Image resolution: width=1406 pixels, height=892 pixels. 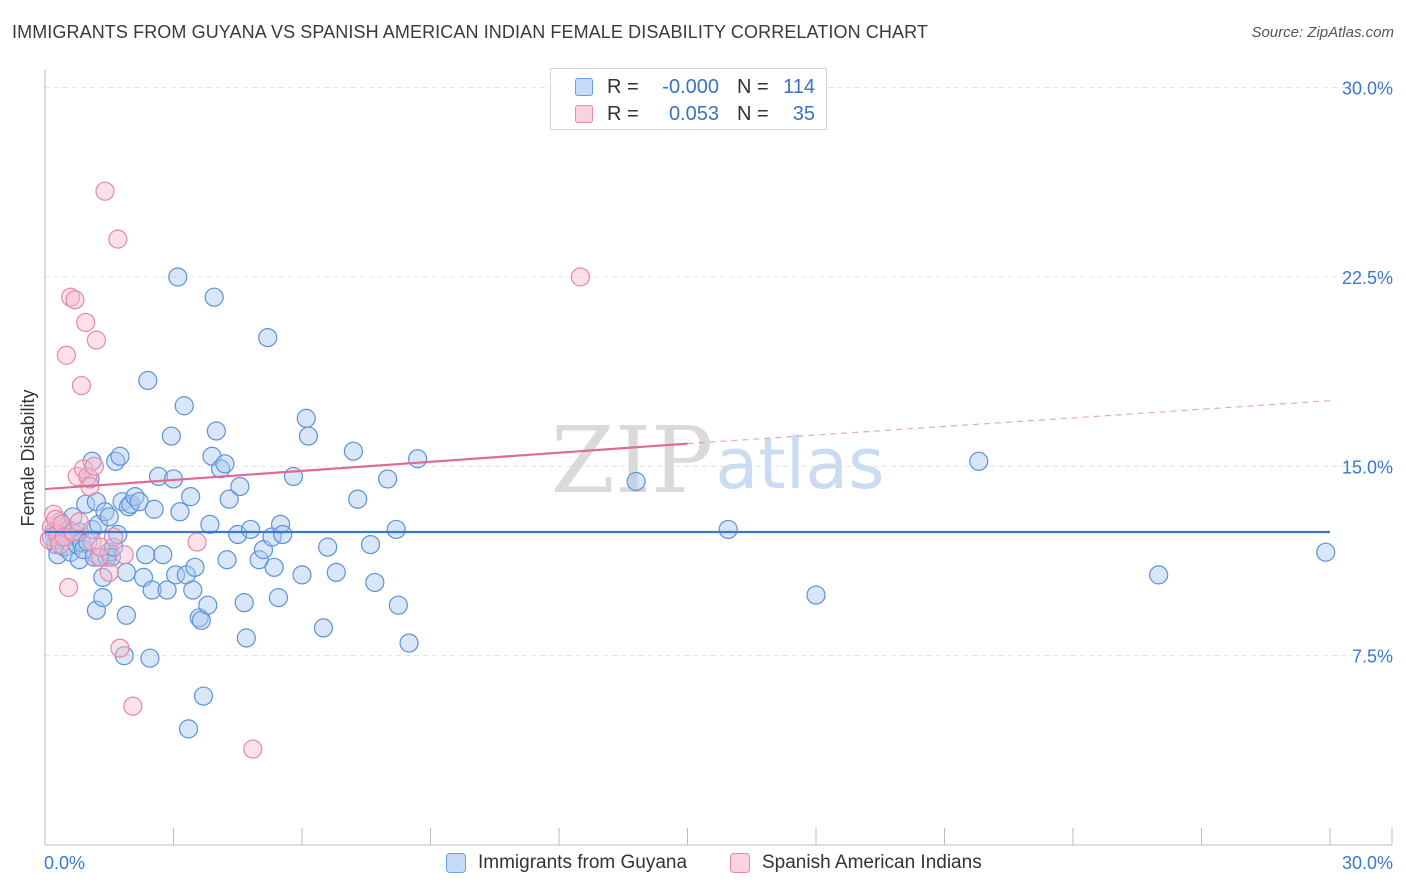 I want to click on legend-n-value: 114, so click(x=799, y=86).